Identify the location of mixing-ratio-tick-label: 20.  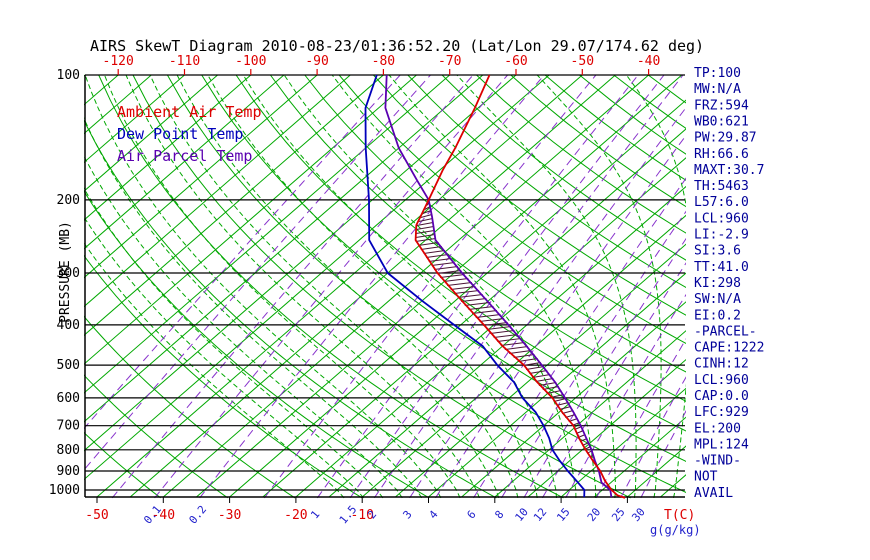
(594, 514).